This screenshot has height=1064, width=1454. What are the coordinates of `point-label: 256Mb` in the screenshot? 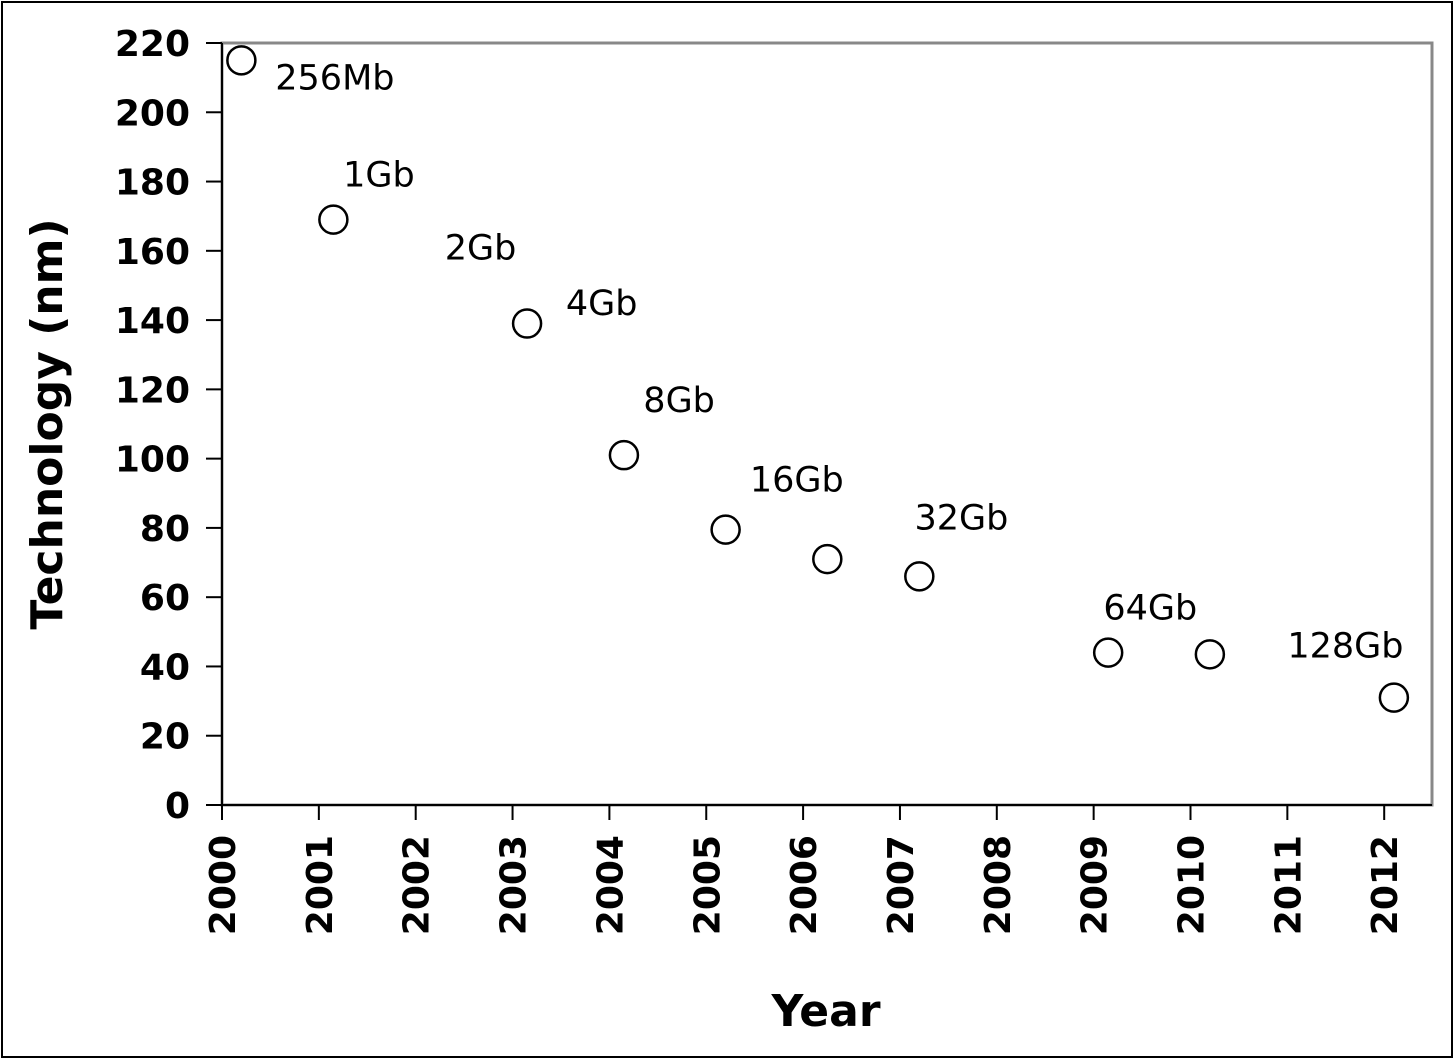 It's located at (334, 79).